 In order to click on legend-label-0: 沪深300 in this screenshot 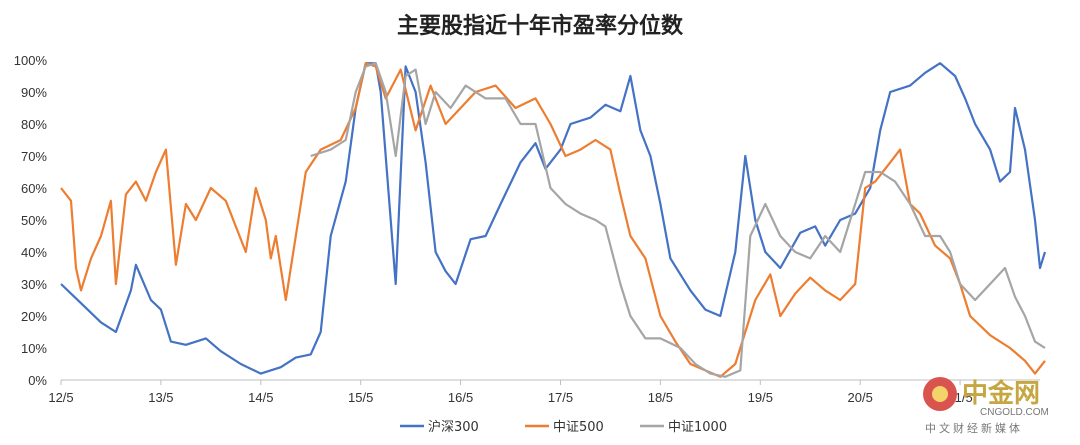, I will do `click(453, 427)`.